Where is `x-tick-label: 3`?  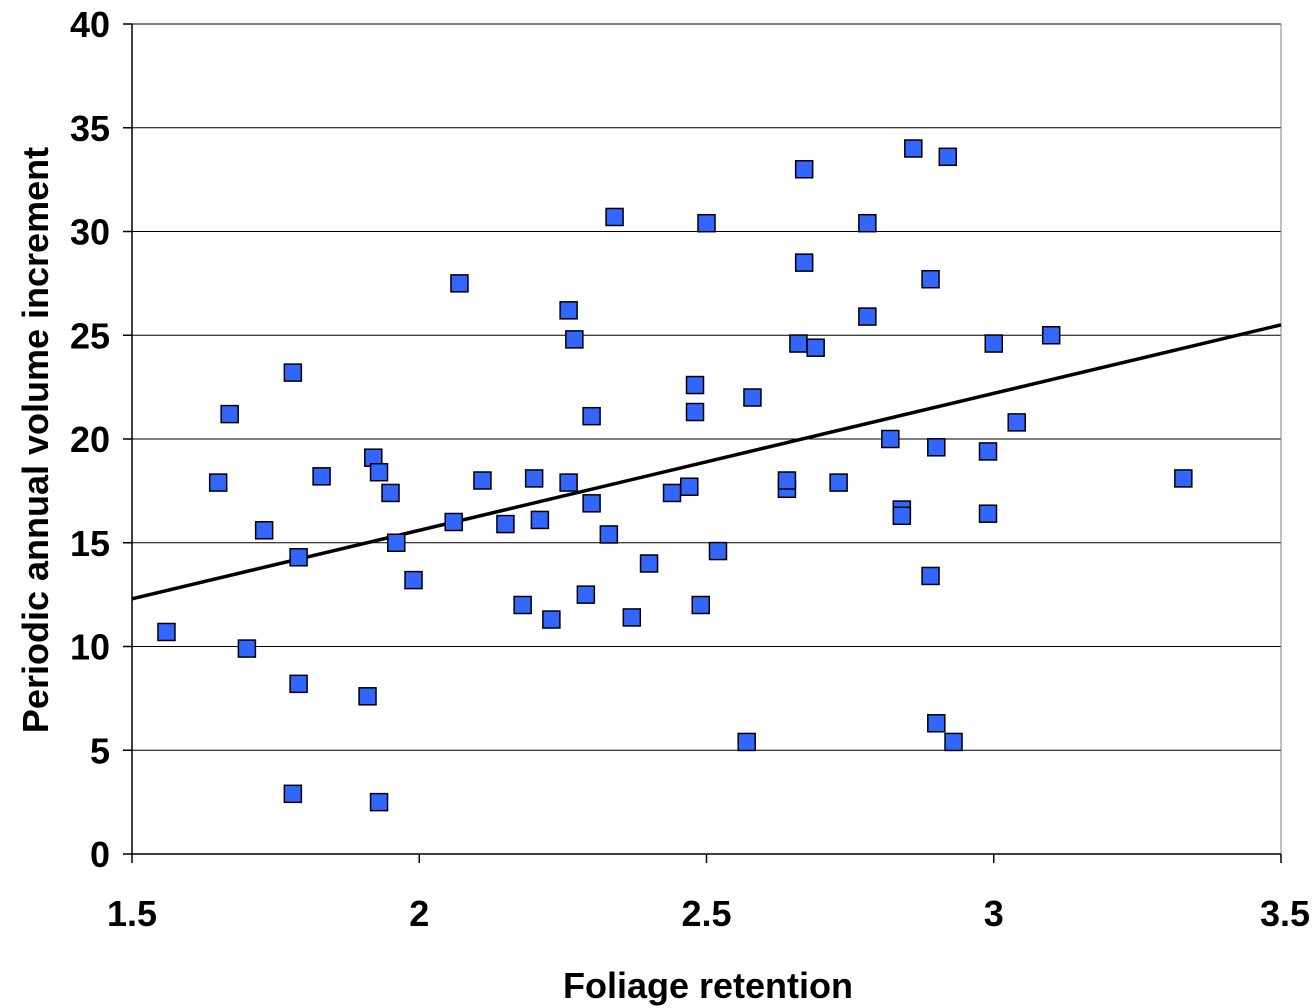
x-tick-label: 3 is located at coordinates (994, 913).